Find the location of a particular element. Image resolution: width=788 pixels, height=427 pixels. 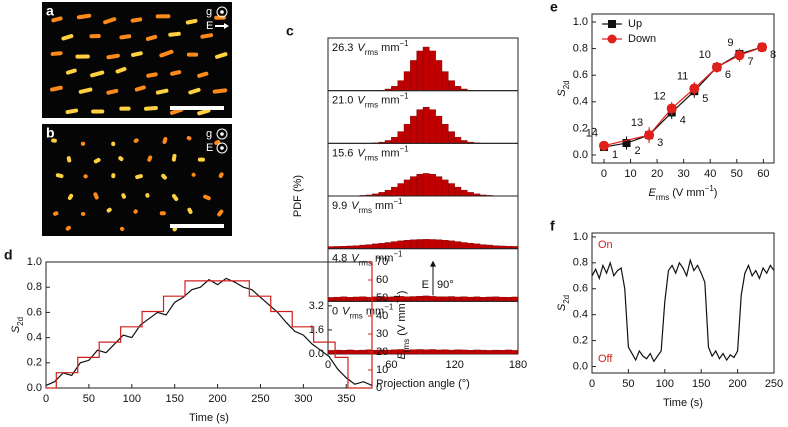

x-tick-label: 0 is located at coordinates (46, 399).